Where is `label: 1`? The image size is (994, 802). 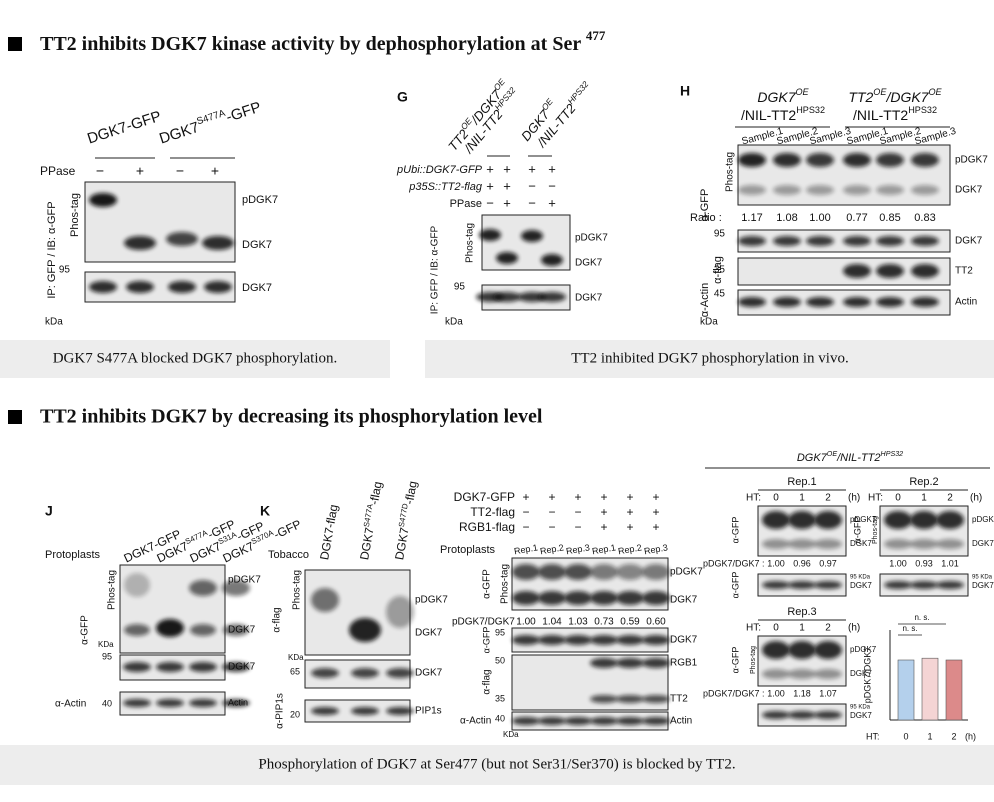
label: 1 is located at coordinates (802, 628).